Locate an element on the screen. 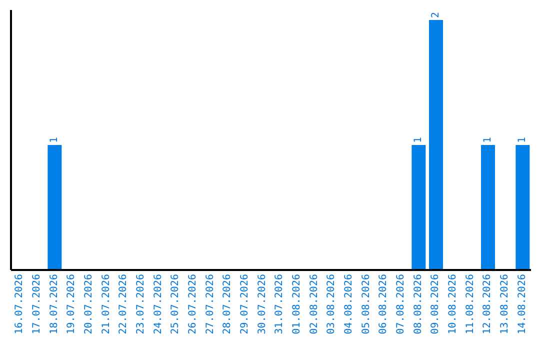  x-tick-label: 23.07.2026 is located at coordinates (141, 304).